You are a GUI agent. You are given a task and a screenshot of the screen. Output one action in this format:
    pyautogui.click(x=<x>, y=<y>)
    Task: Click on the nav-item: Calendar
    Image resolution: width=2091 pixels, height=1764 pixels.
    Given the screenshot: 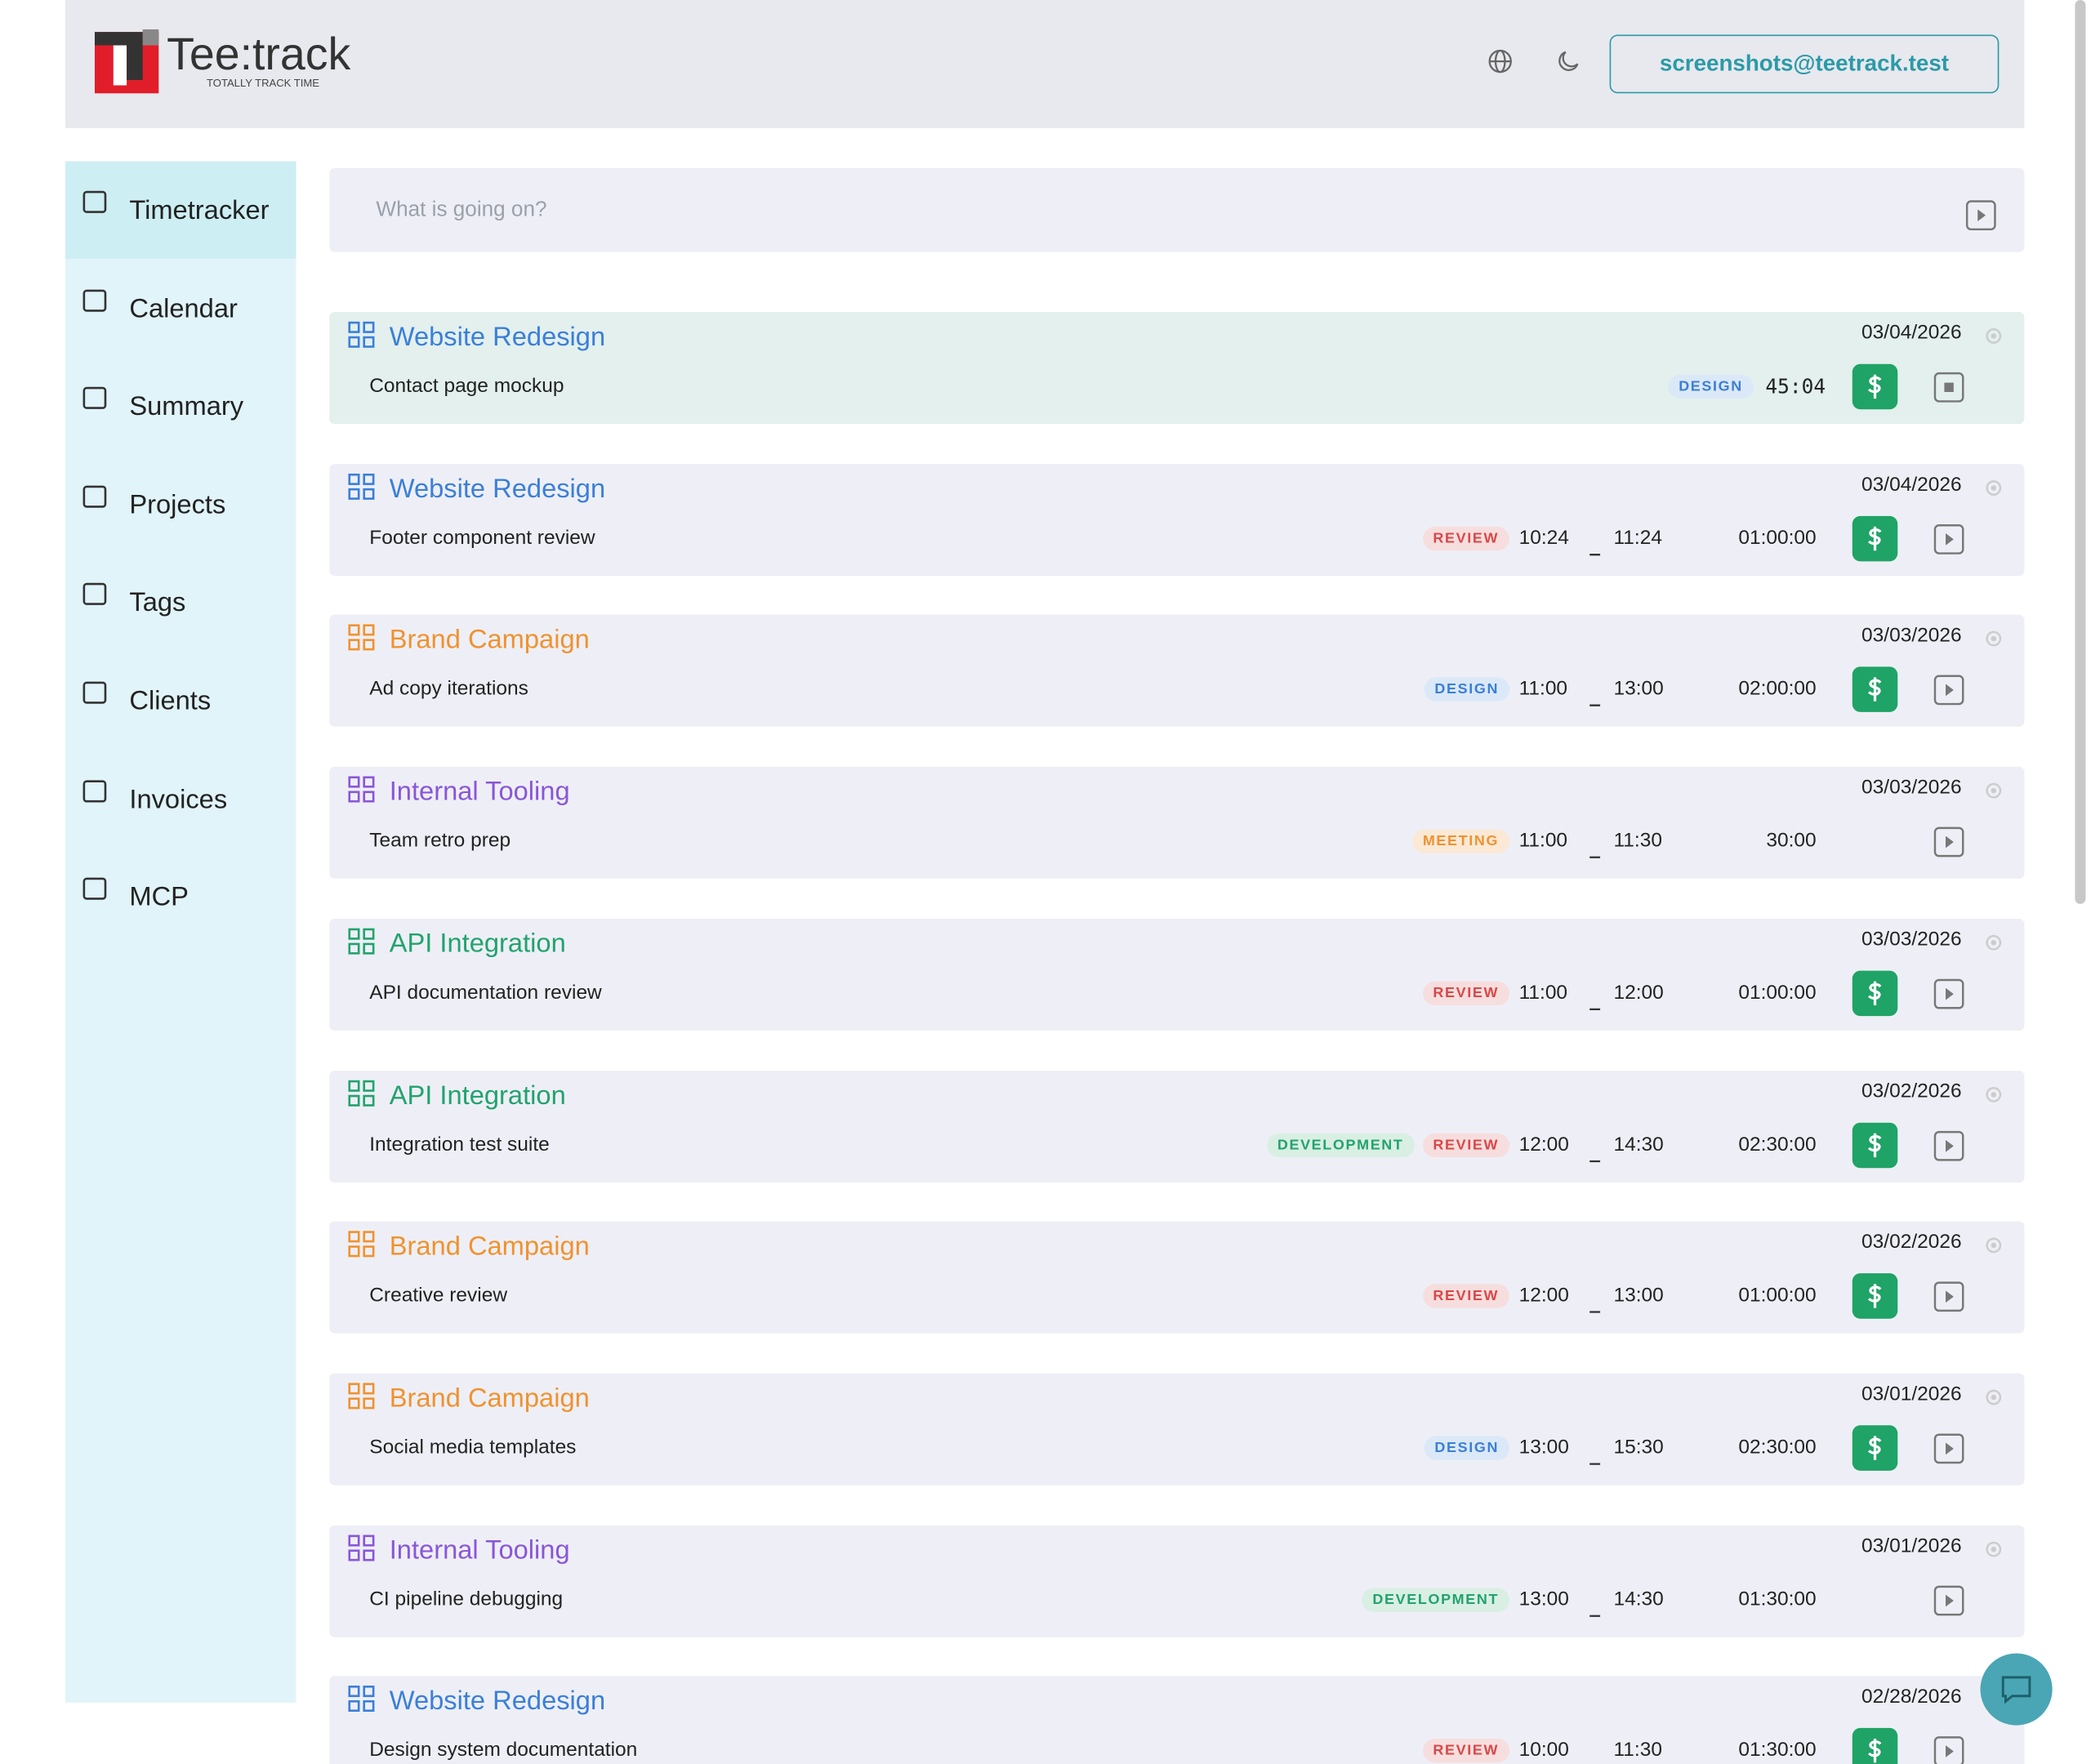 What is the action you would take?
    pyautogui.click(x=180, y=308)
    